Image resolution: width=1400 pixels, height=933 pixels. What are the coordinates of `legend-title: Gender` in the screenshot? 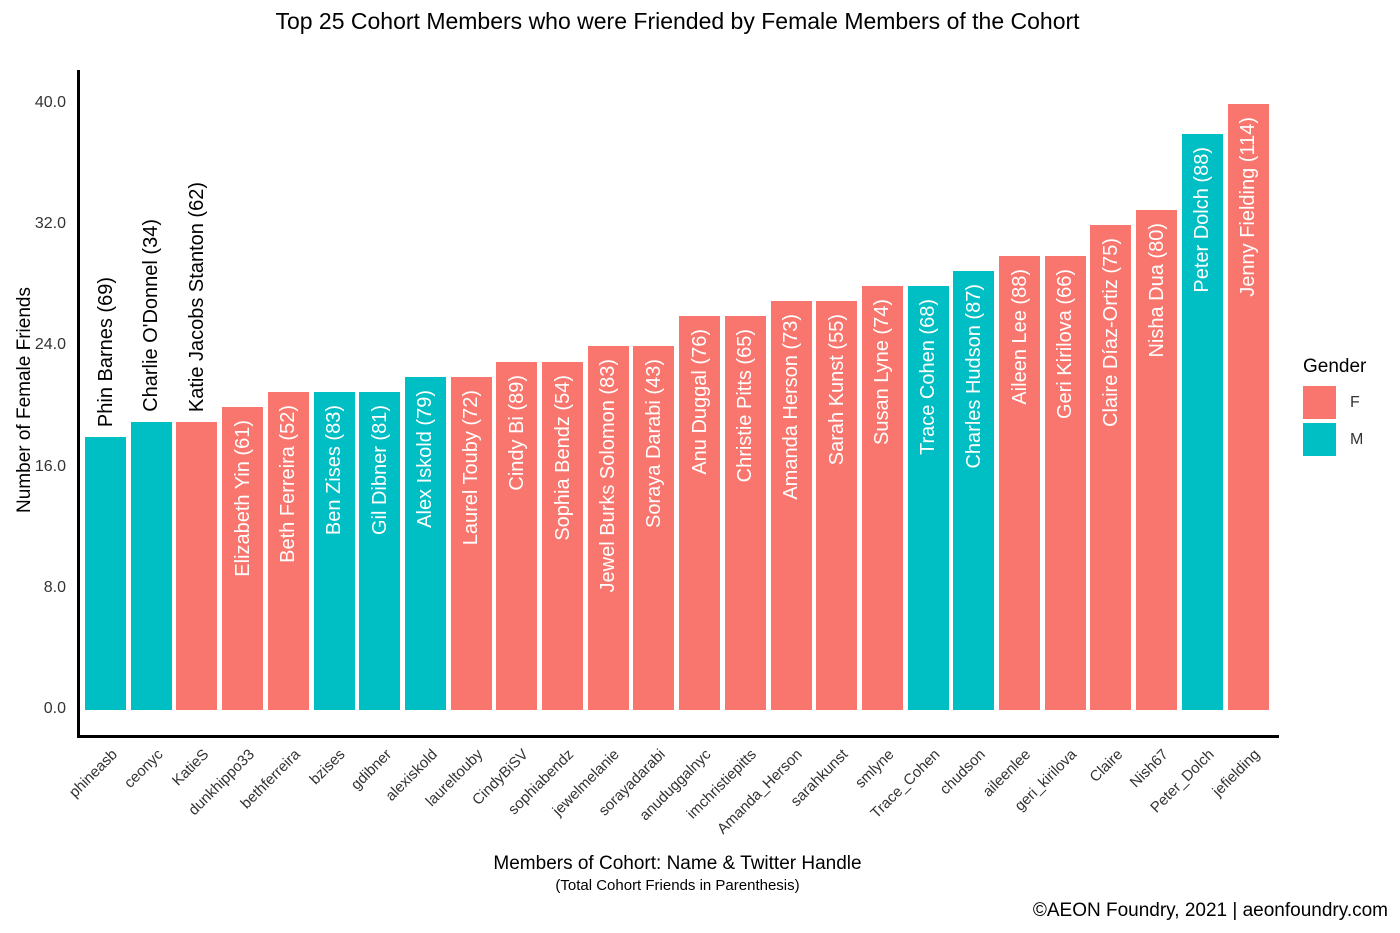 It's located at (1335, 366).